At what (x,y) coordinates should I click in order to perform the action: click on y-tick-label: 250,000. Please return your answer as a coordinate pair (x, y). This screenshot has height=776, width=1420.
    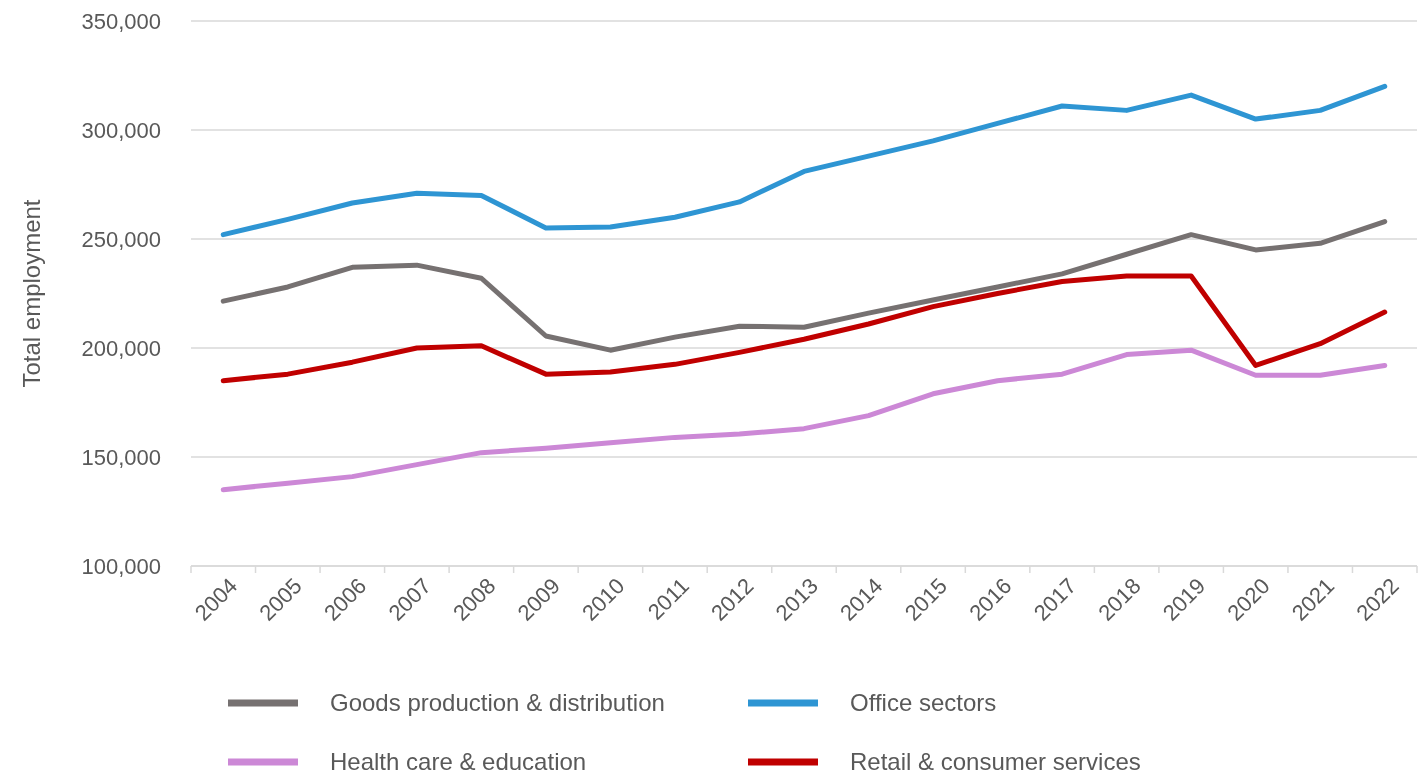
    Looking at the image, I should click on (121, 239).